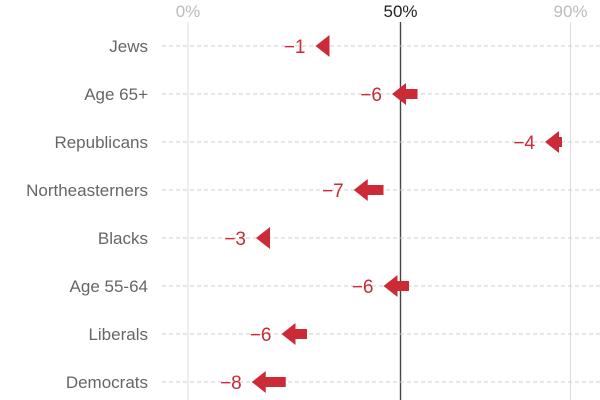  What do you see at coordinates (295, 47) in the screenshot?
I see `change-label: −1` at bounding box center [295, 47].